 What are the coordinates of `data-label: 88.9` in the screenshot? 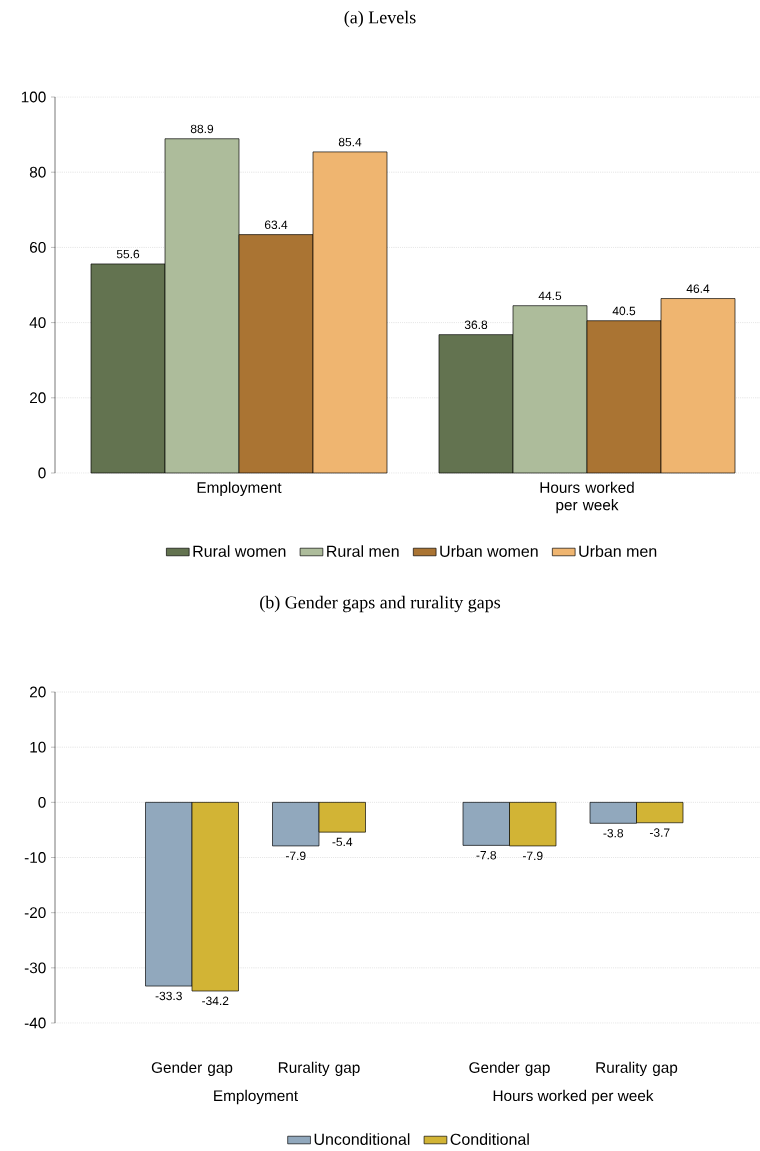 It's located at (202, 129).